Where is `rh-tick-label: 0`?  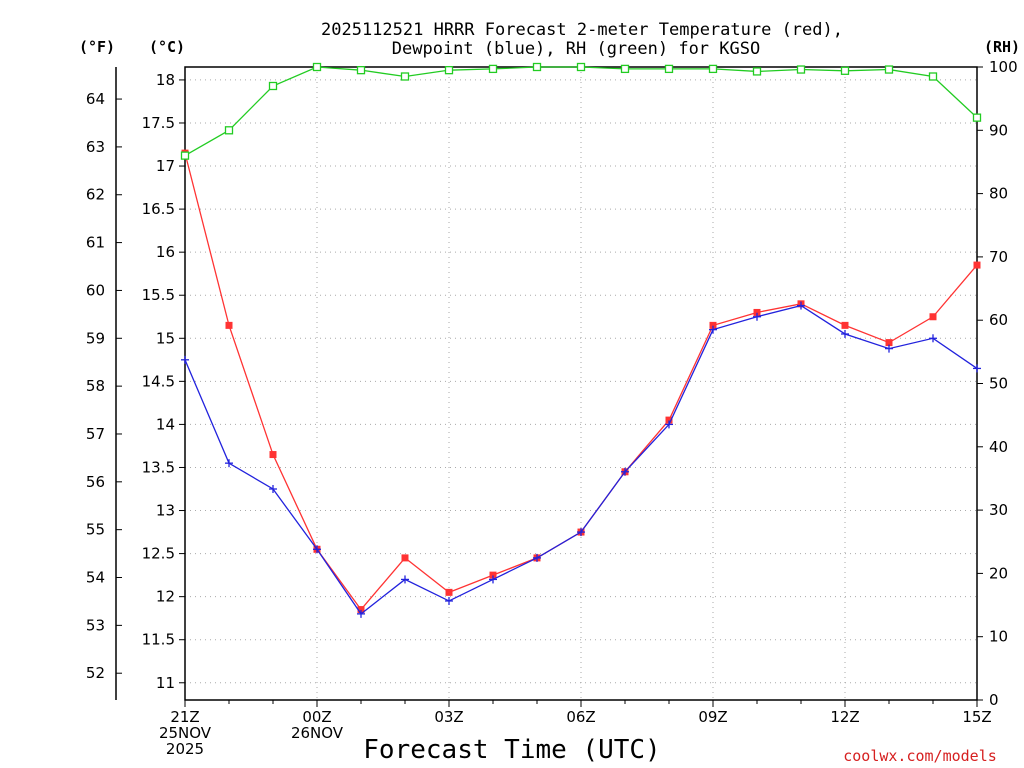 rh-tick-label: 0 is located at coordinates (994, 700).